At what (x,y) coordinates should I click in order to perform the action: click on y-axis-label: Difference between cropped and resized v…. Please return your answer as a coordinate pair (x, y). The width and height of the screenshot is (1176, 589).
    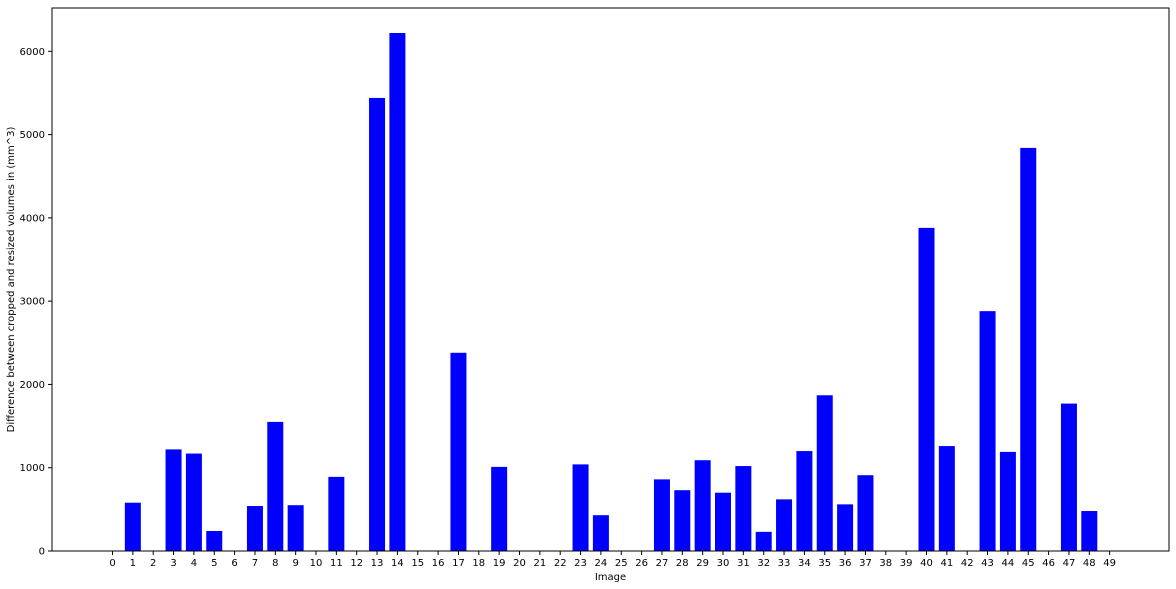
    Looking at the image, I should click on (11, 280).